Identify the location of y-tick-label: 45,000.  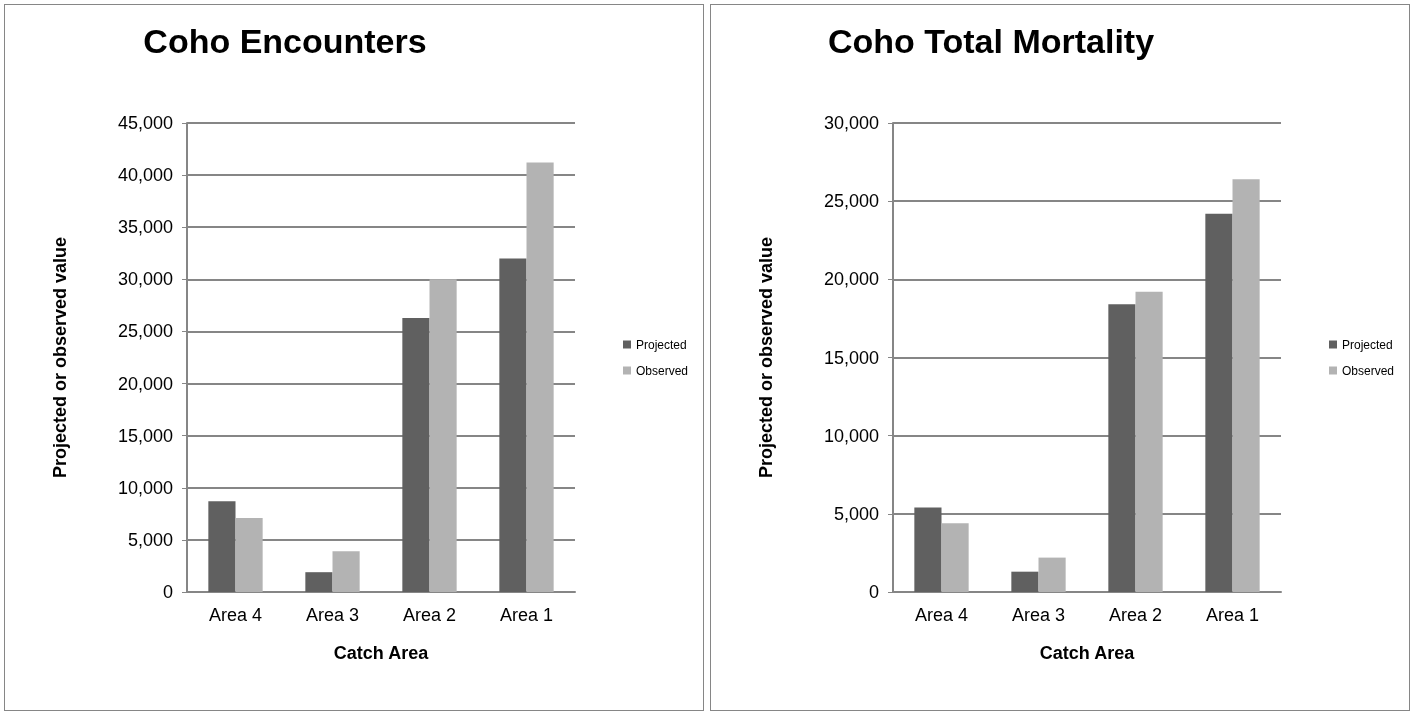
(145, 123).